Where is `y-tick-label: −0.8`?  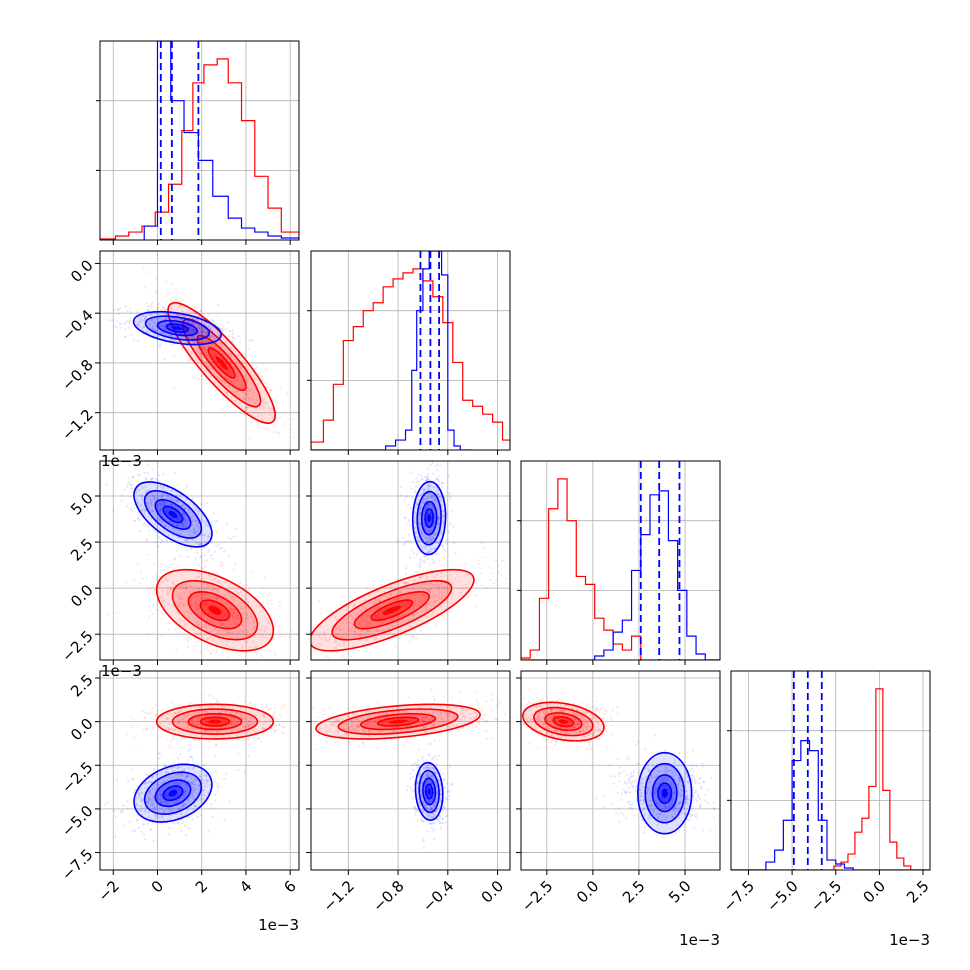
y-tick-label: −0.8 is located at coordinates (77, 375).